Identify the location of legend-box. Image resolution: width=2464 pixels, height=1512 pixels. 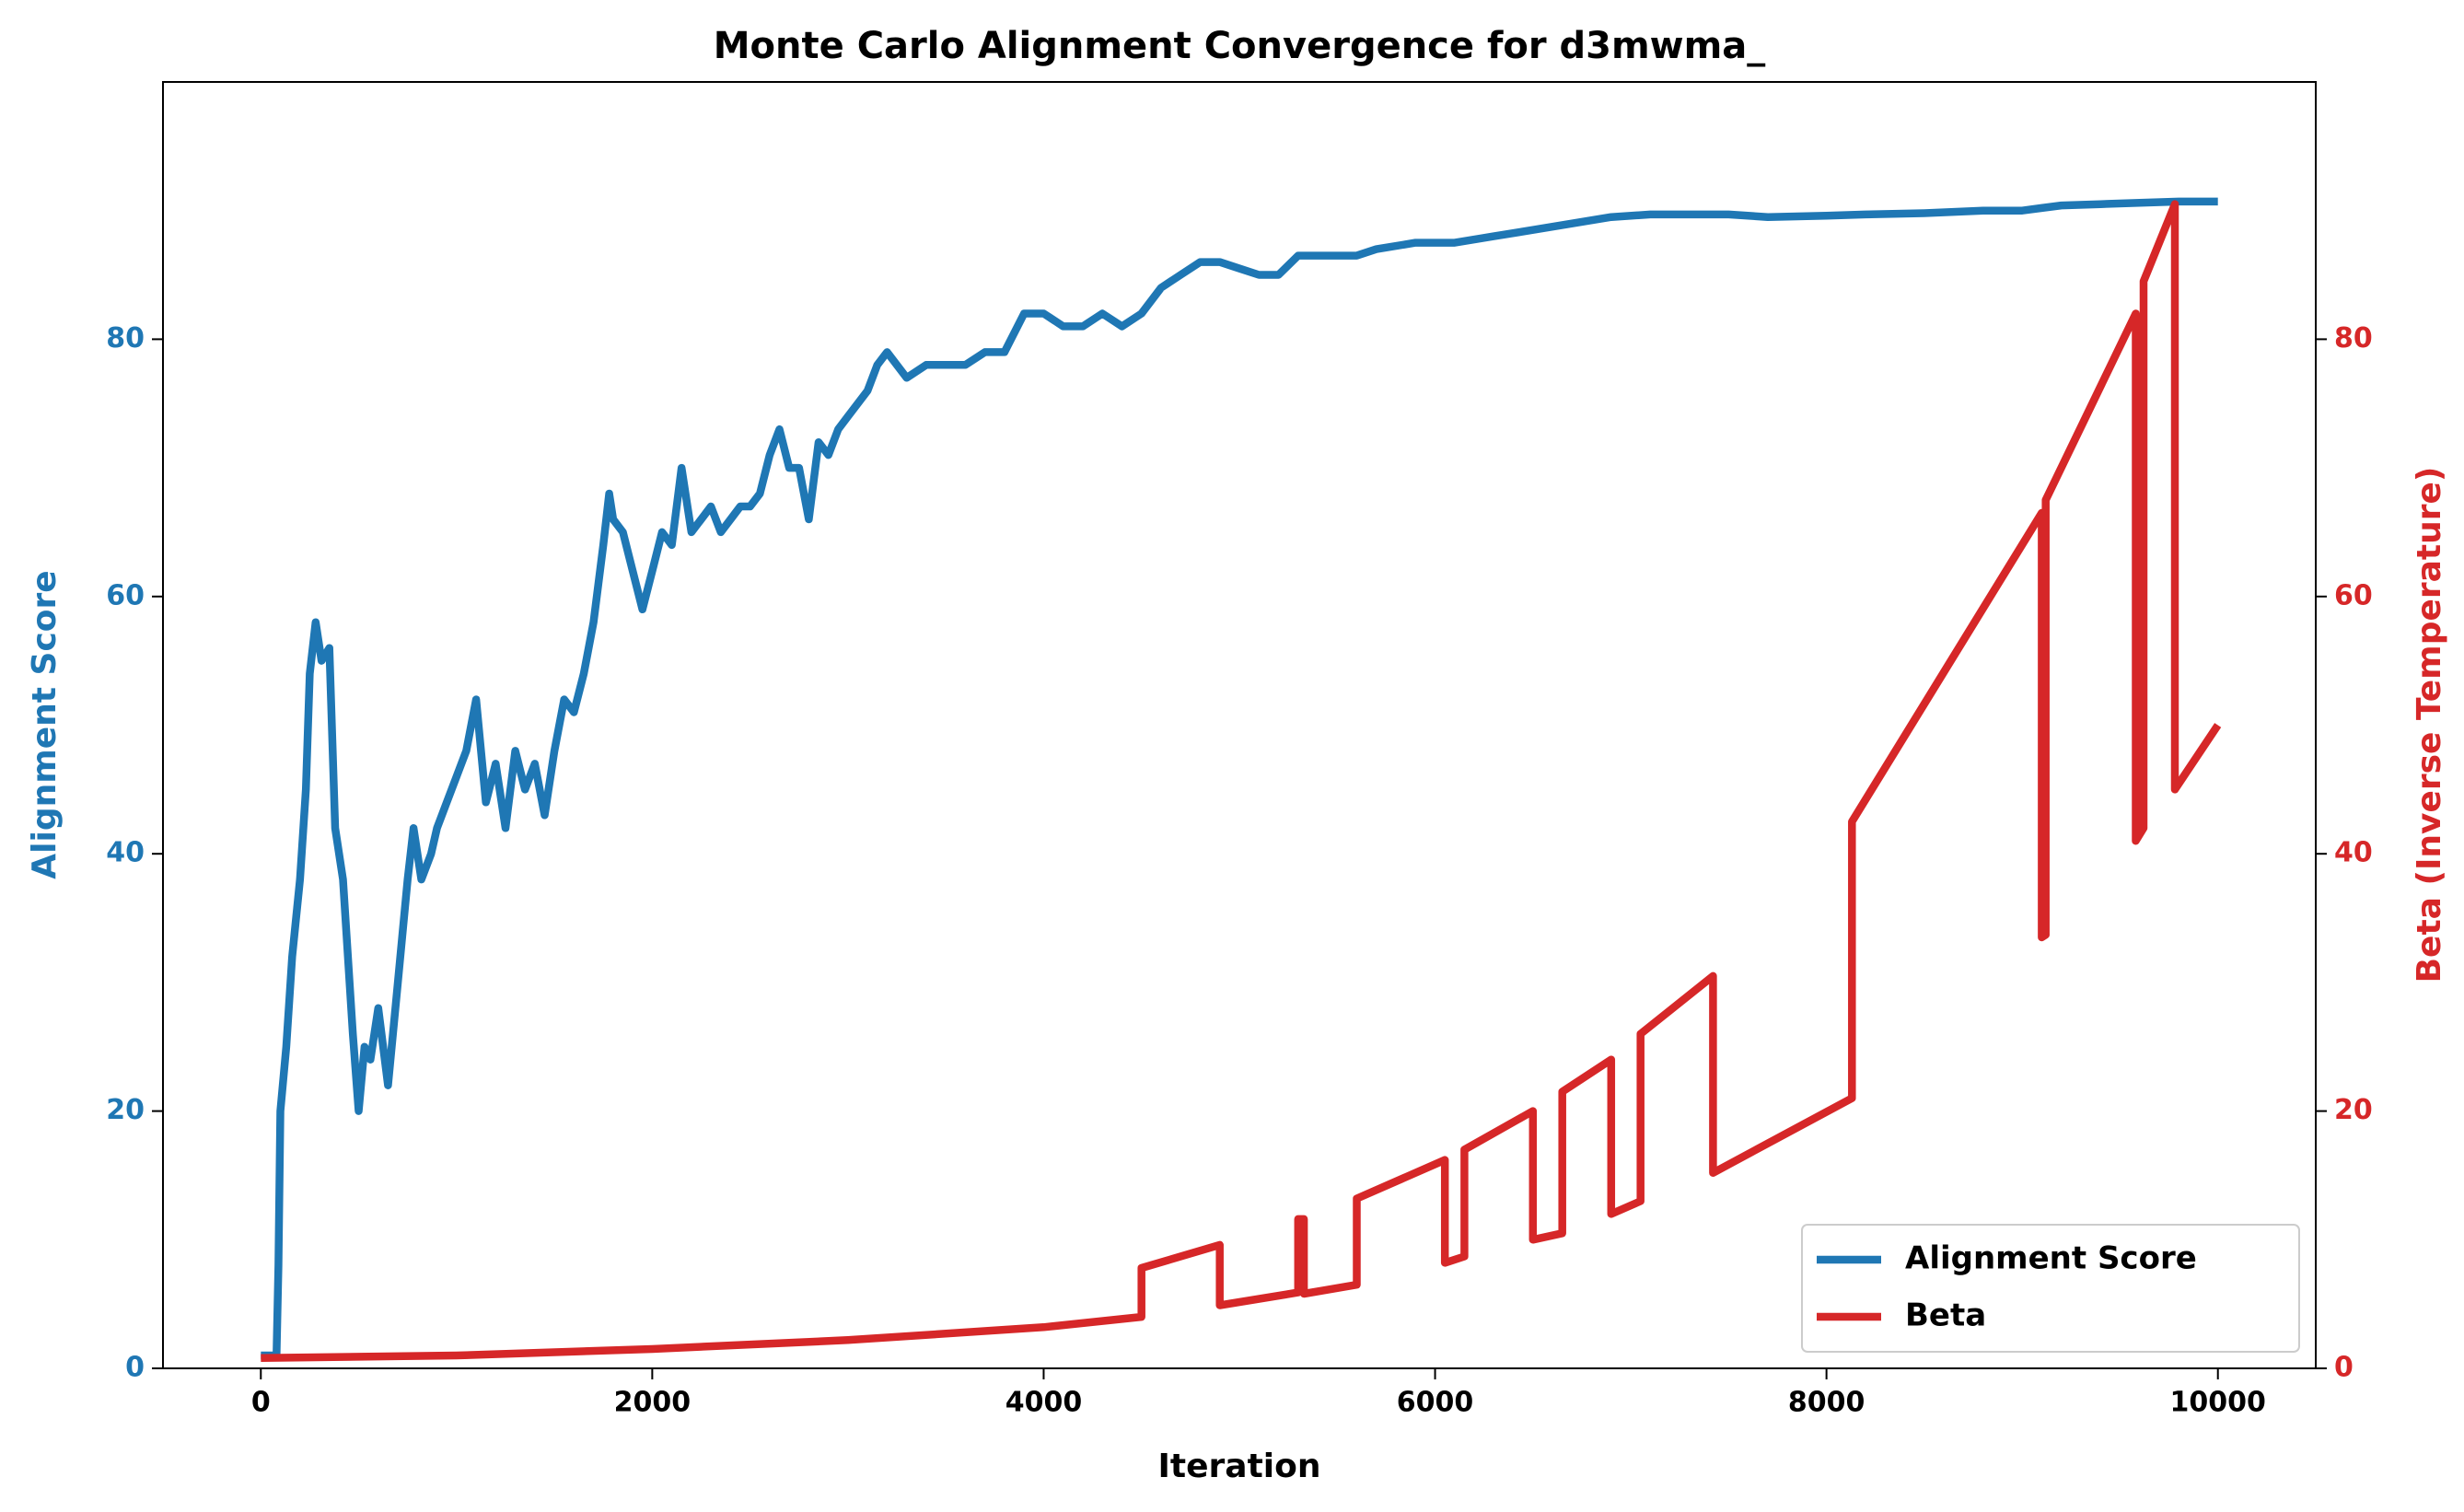
(2051, 1289).